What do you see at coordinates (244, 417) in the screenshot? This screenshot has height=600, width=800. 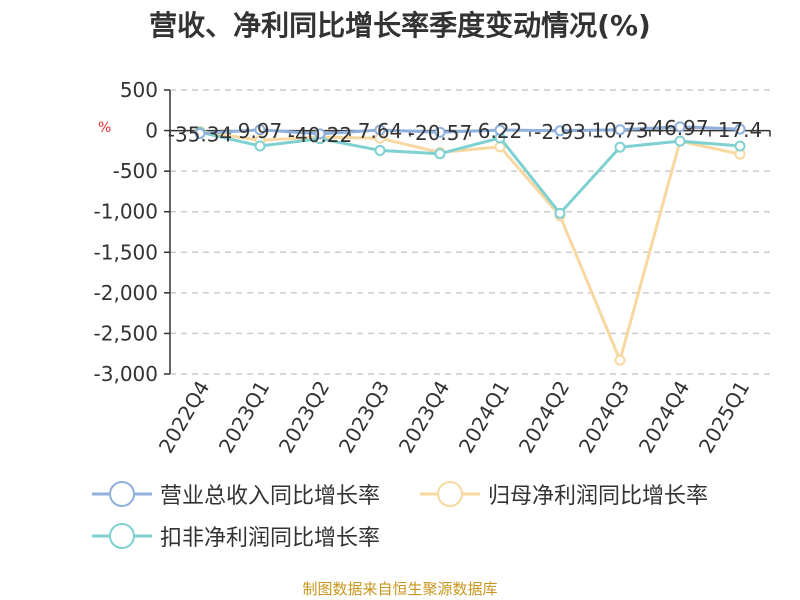 I see `x-tick-label: 2023Q1` at bounding box center [244, 417].